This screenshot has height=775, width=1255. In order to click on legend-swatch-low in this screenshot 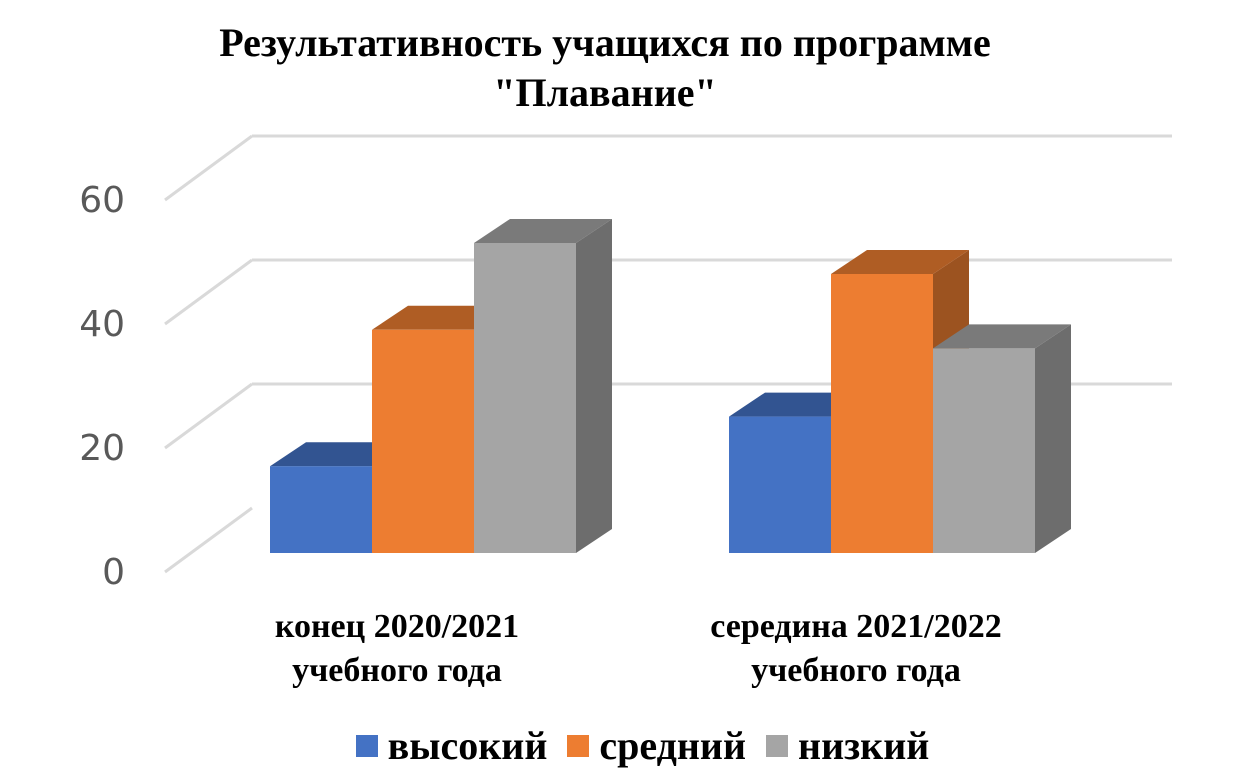, I will do `click(777, 745)`.